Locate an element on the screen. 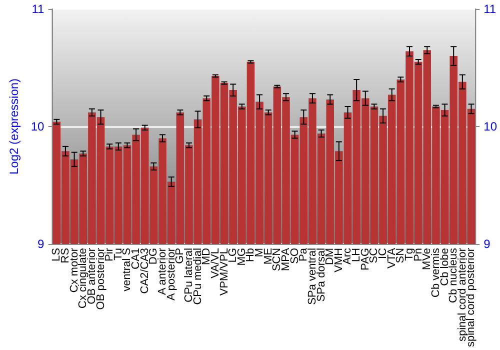 The height and width of the screenshot is (350, 500). x-tick-label: RS is located at coordinates (65, 256).